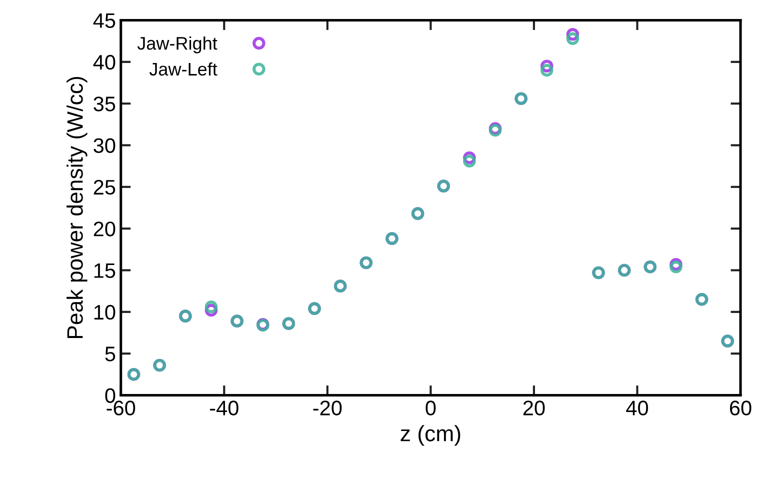  I want to click on y-tick-label: 5, so click(110, 354).